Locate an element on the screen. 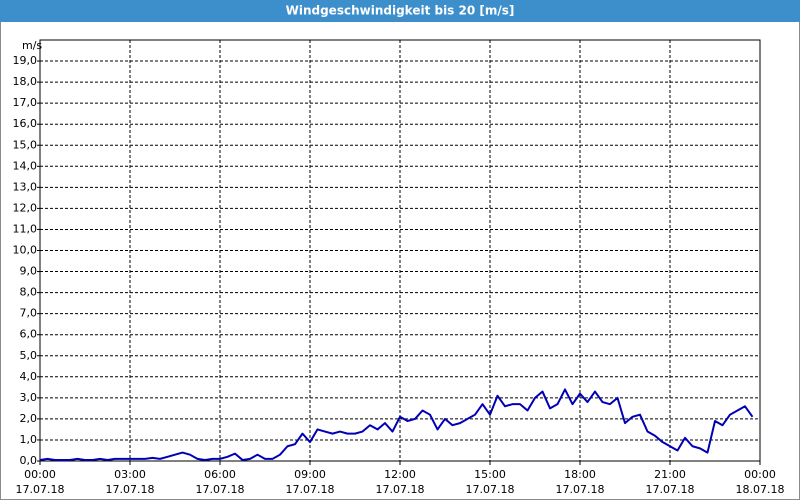 Image resolution: width=800 pixels, height=500 pixels. y-tick-label: 1,0 is located at coordinates (29, 439).